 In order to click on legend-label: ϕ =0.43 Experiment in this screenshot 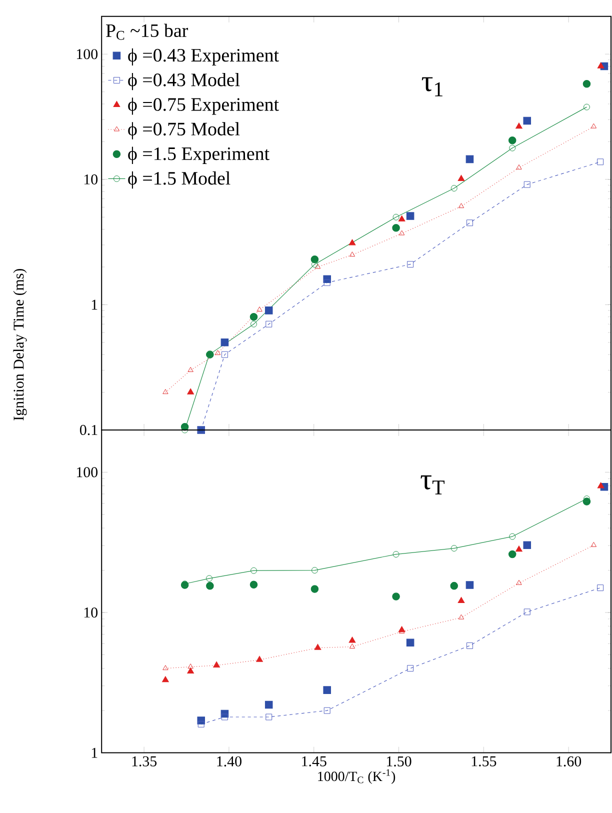, I will do `click(203, 57)`.